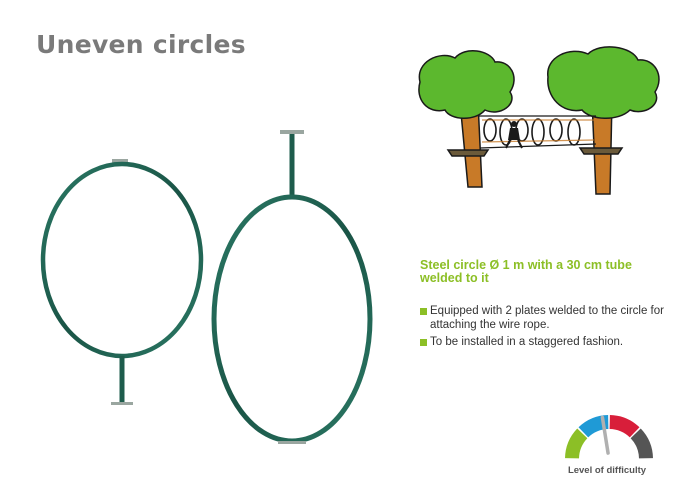 The width and height of the screenshot is (684, 493). I want to click on feature-item: To be installed in a staggered fashion., so click(550, 343).